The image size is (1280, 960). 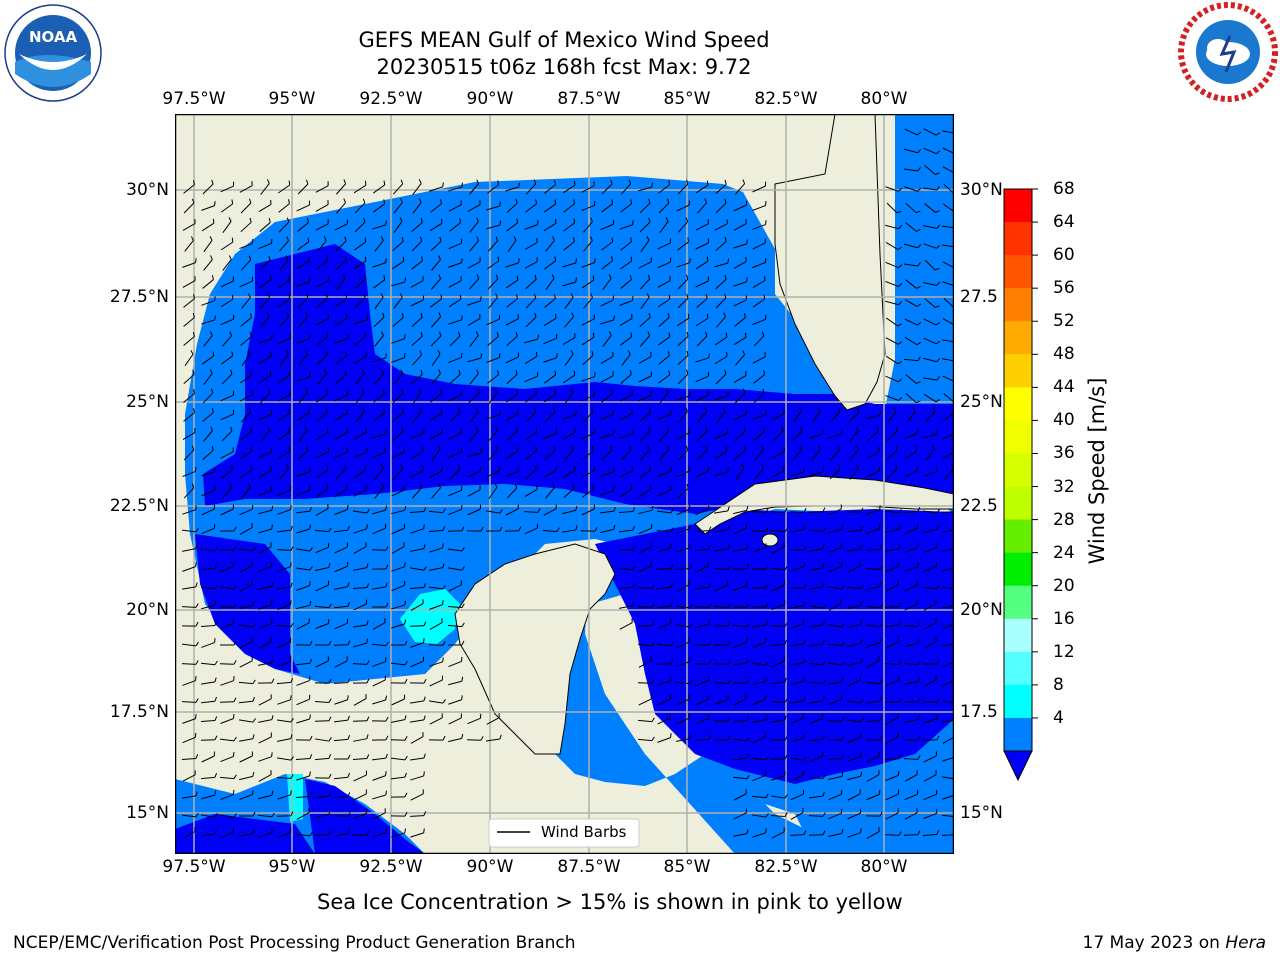 What do you see at coordinates (884, 99) in the screenshot?
I see `lon-label-top: 80°W` at bounding box center [884, 99].